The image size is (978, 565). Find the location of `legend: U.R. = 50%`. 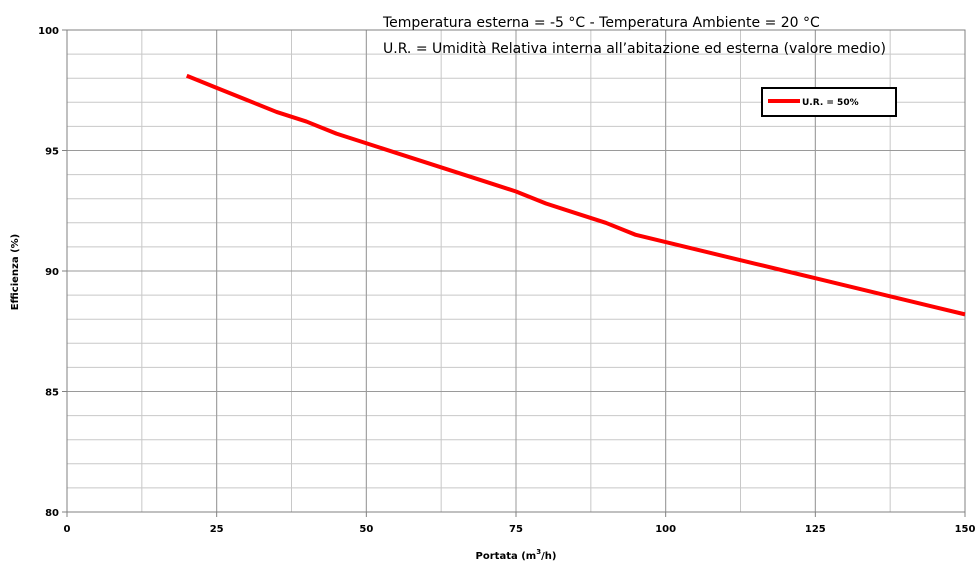

legend: U.R. = 50% is located at coordinates (829, 102).